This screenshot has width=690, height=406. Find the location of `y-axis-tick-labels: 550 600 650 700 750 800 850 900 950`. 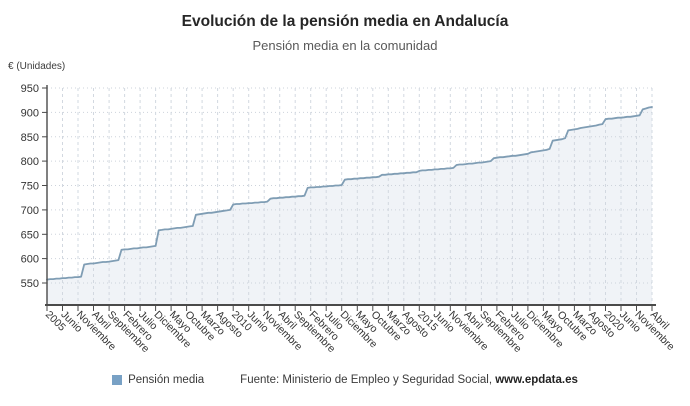

y-axis-tick-labels: 550 600 650 700 750 800 850 900 950 is located at coordinates (30, 186).